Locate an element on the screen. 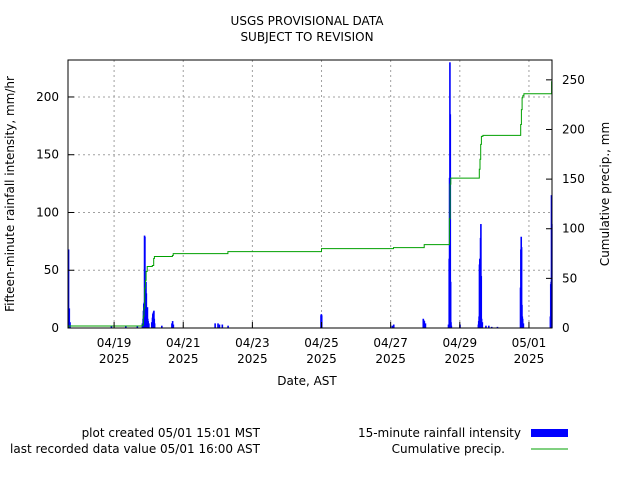 The width and height of the screenshot is (640, 480). x-tick-date: 04/19 is located at coordinates (114, 343).